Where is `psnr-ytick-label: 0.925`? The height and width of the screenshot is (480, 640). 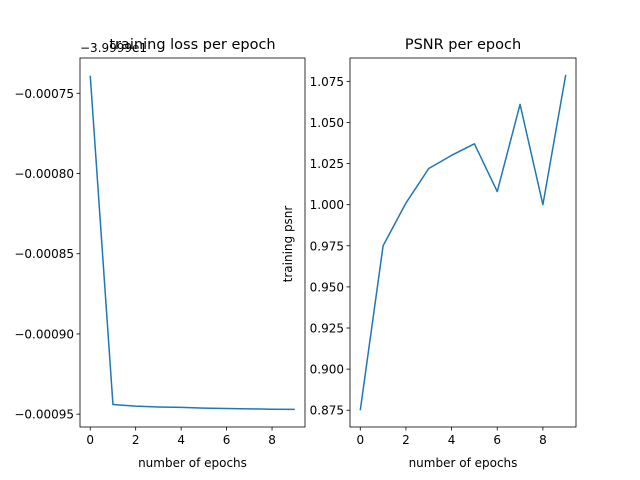 psnr-ytick-label: 0.925 is located at coordinates (327, 329).